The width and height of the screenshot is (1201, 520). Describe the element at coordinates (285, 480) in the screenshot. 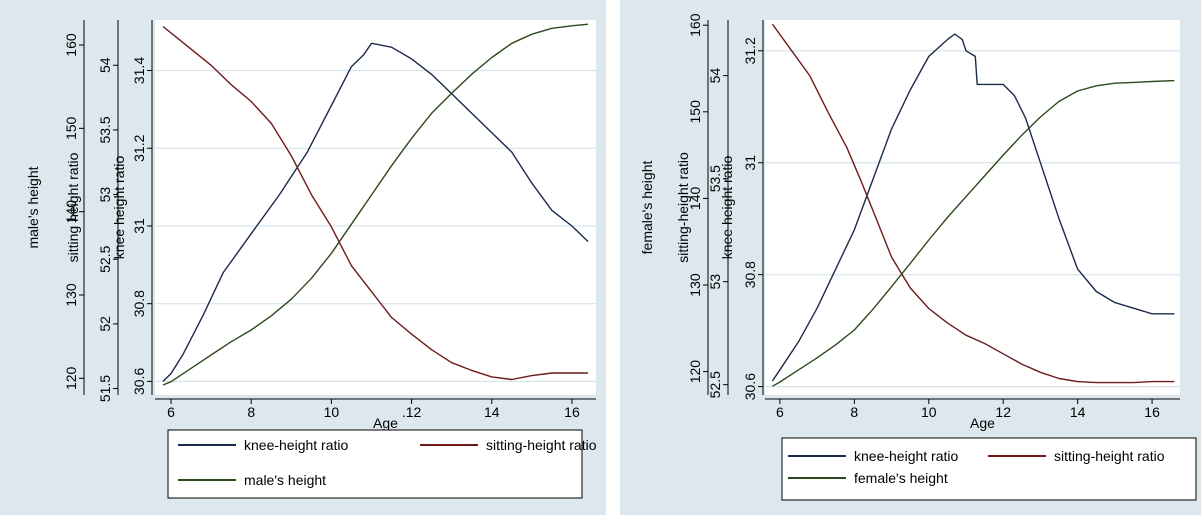

I see `legend-label-2: male's height` at that location.